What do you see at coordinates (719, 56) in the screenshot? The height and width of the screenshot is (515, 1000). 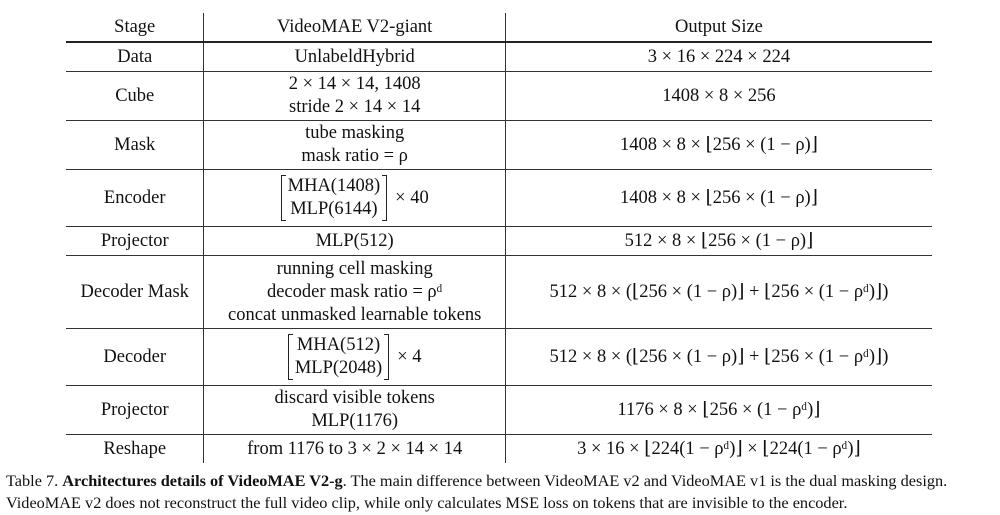 I see `output-cell: 3 × 16 × 224 × 224` at bounding box center [719, 56].